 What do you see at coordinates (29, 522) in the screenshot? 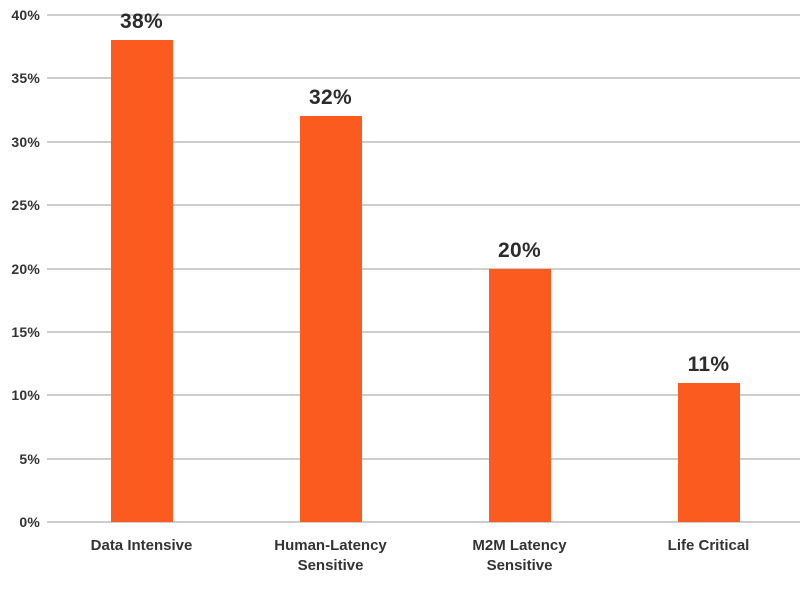
I see `y-axis-tick-label: 0%` at bounding box center [29, 522].